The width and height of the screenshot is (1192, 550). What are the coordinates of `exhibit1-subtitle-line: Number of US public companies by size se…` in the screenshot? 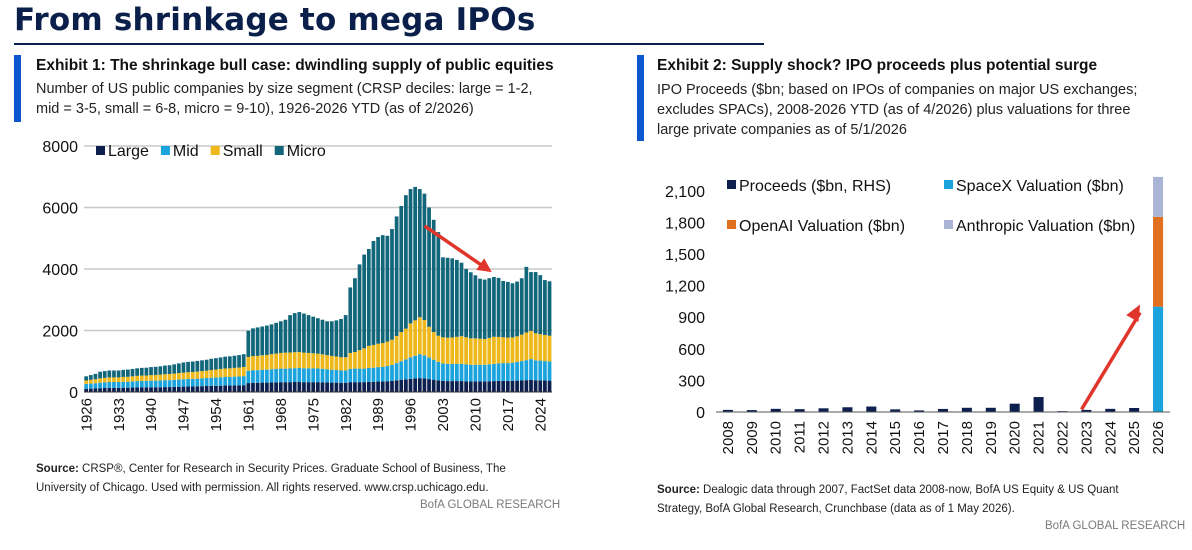 It's located at (284, 89).